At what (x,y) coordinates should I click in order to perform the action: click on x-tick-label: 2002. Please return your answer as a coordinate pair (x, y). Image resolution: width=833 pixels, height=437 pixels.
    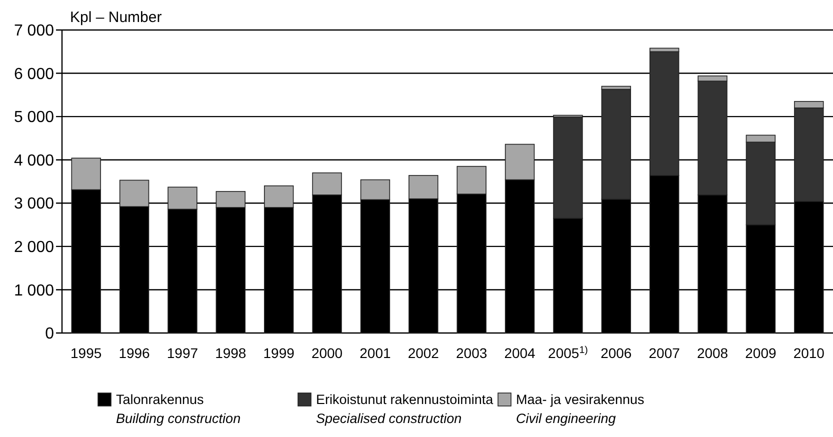
    Looking at the image, I should click on (424, 353).